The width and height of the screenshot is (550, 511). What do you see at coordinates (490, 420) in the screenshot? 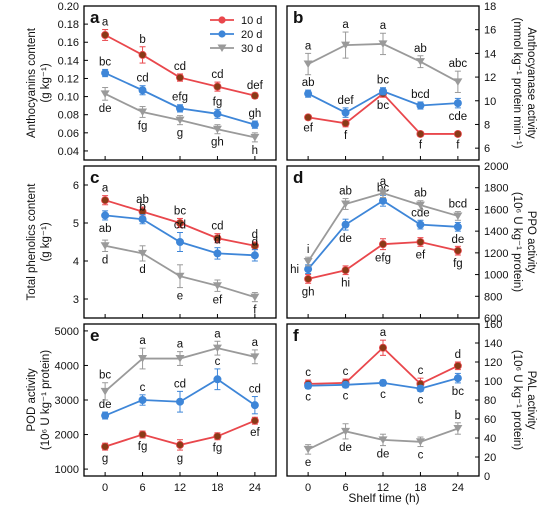
I see `panel-f-ytick-label: 60` at bounding box center [490, 420].